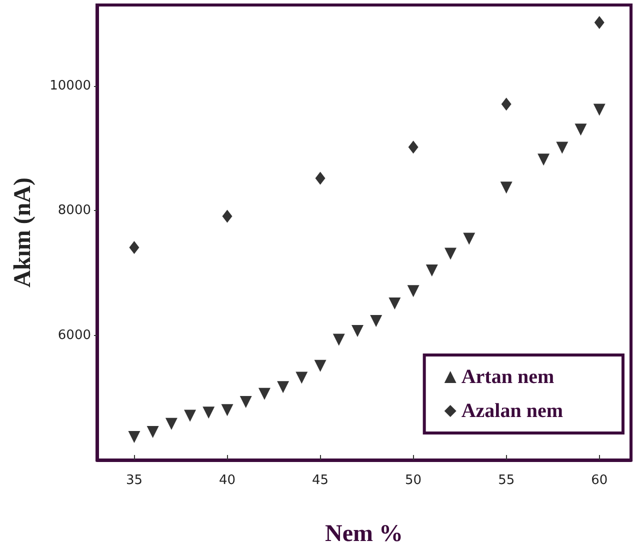 This screenshot has height=555, width=633. What do you see at coordinates (23, 232) in the screenshot?
I see `y-axis-title: Akım (nA)` at bounding box center [23, 232].